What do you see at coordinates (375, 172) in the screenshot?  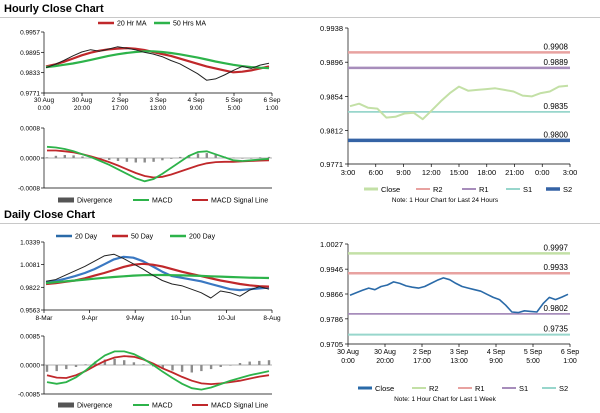 I see `hourly-levels-x-tick-label: 6:00` at bounding box center [375, 172].